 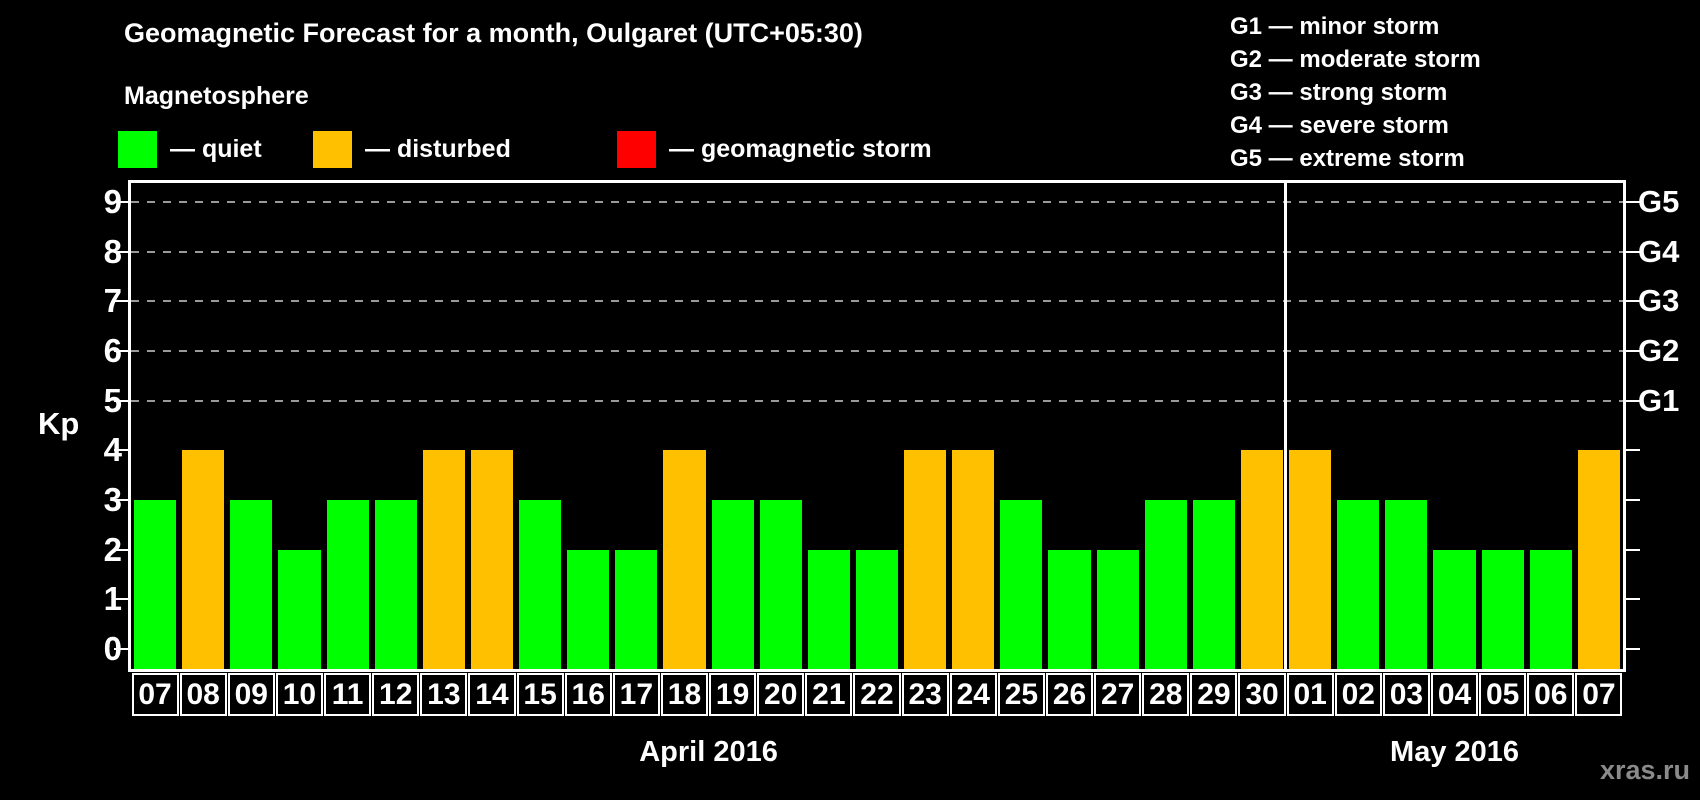 What do you see at coordinates (121, 549) in the screenshot?
I see `left-tick-kp2` at bounding box center [121, 549].